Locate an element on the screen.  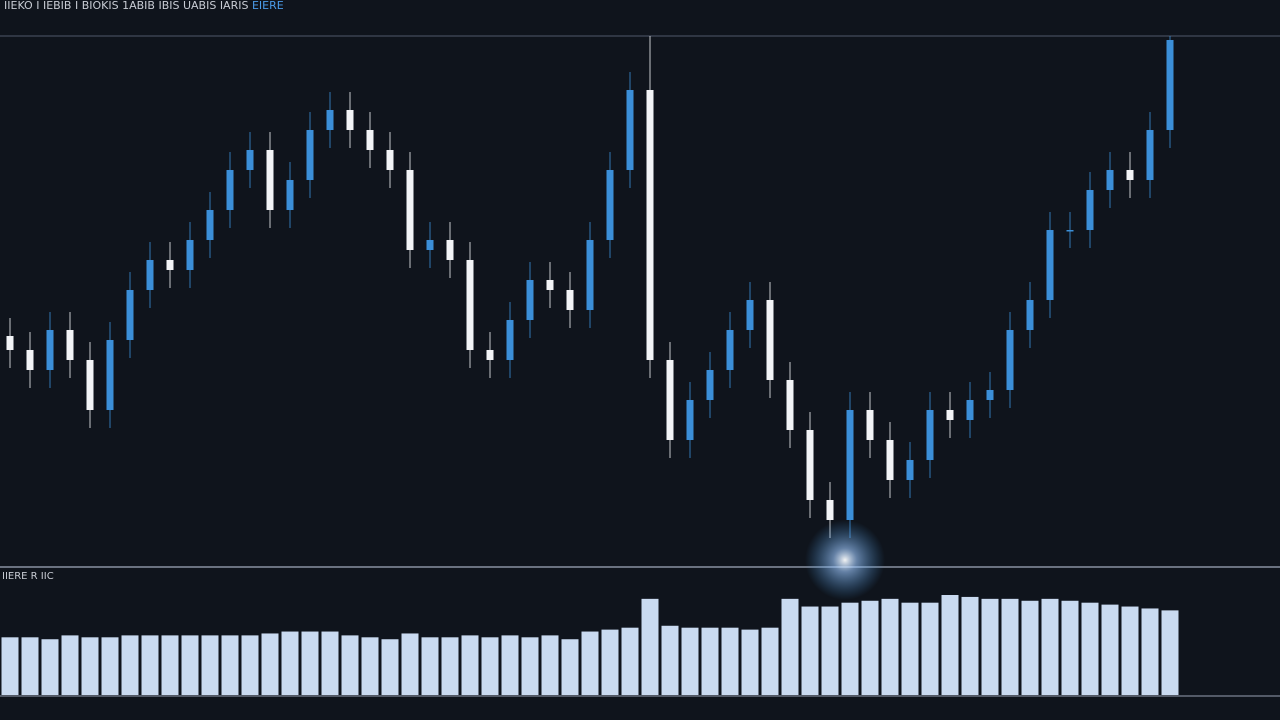
title-tail: EIERE is located at coordinates (268, 6).